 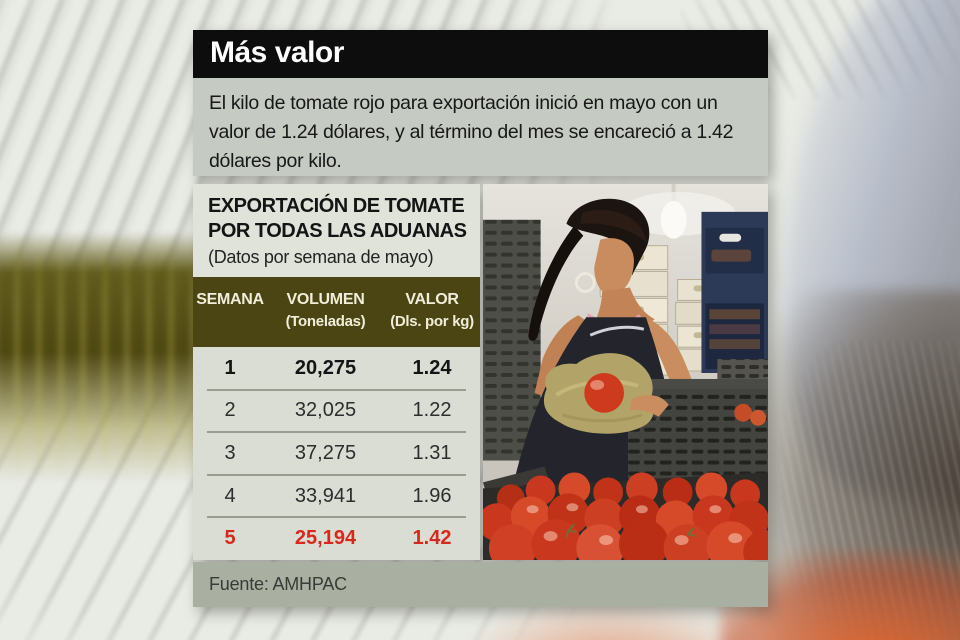 I want to click on column-header: VALOR (Dls. por kg), so click(x=432, y=312).